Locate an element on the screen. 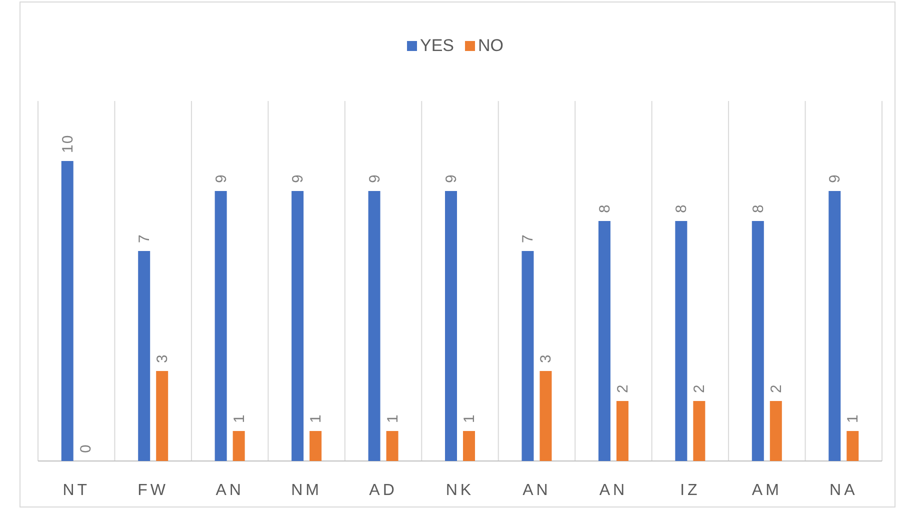 The width and height of the screenshot is (900, 510). data-label: 0 is located at coordinates (85, 448).